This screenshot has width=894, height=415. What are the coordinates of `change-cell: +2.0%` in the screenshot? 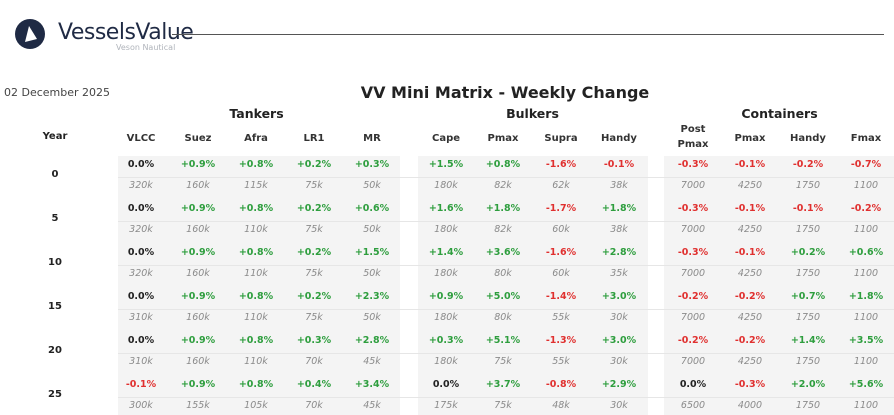 It's located at (808, 384).